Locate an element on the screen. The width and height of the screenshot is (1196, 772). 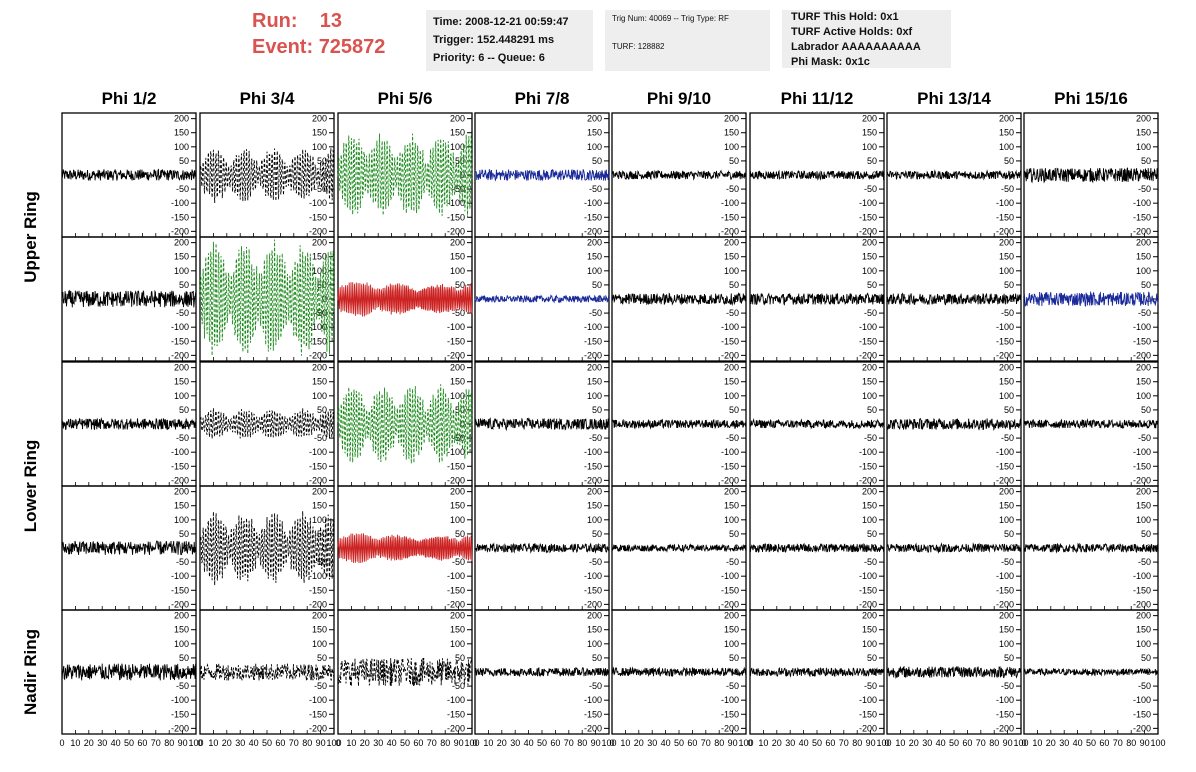
x-tick-label: 50 is located at coordinates (542, 743).